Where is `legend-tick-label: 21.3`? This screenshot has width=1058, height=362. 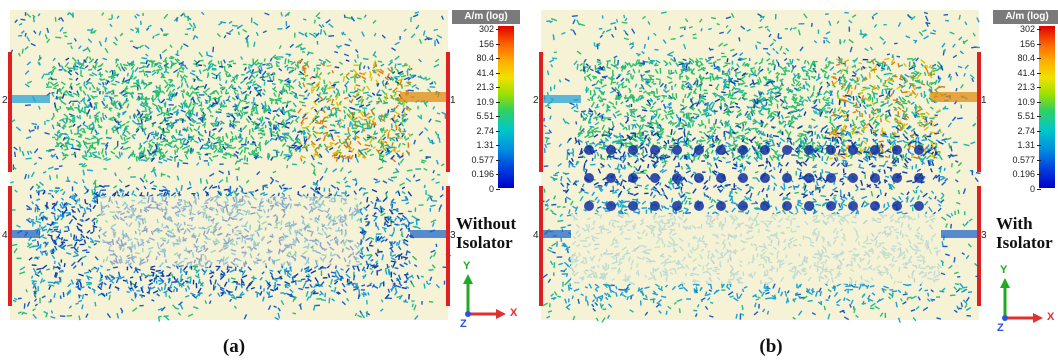
legend-tick-label: 21.3 is located at coordinates (1019, 87).